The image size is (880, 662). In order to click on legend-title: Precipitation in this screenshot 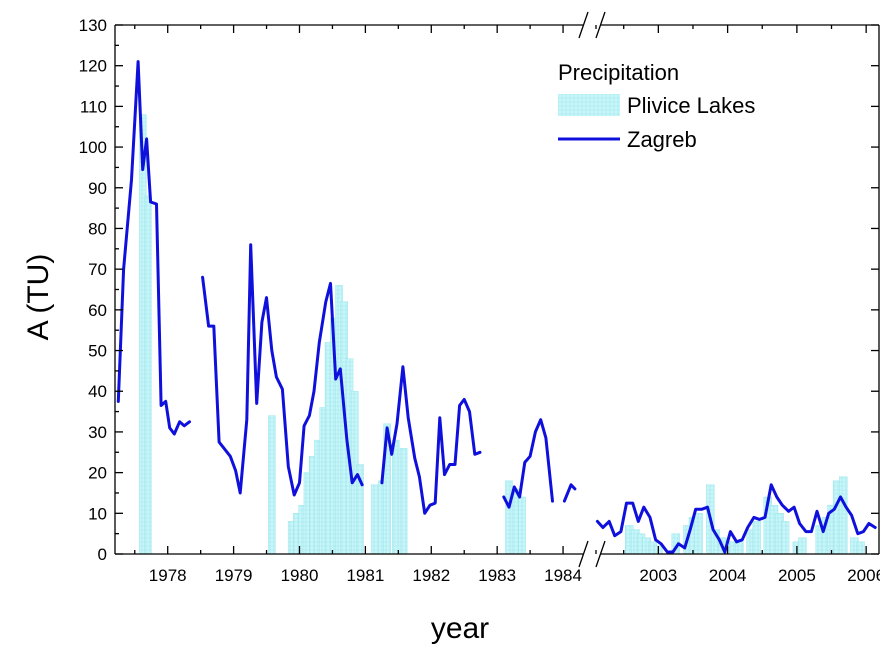, I will do `click(618, 72)`.